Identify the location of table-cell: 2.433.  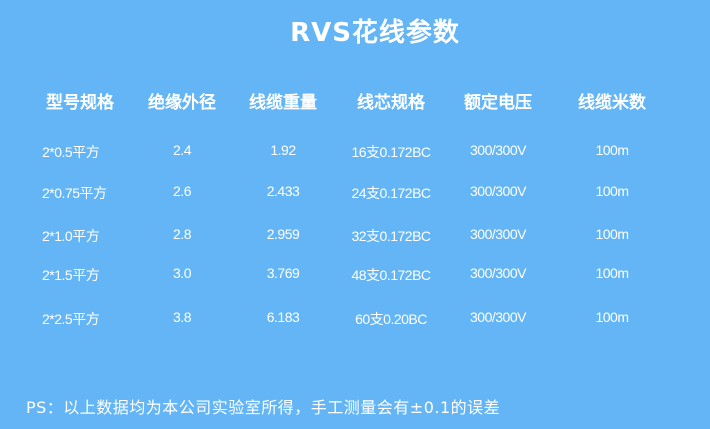
(283, 191).